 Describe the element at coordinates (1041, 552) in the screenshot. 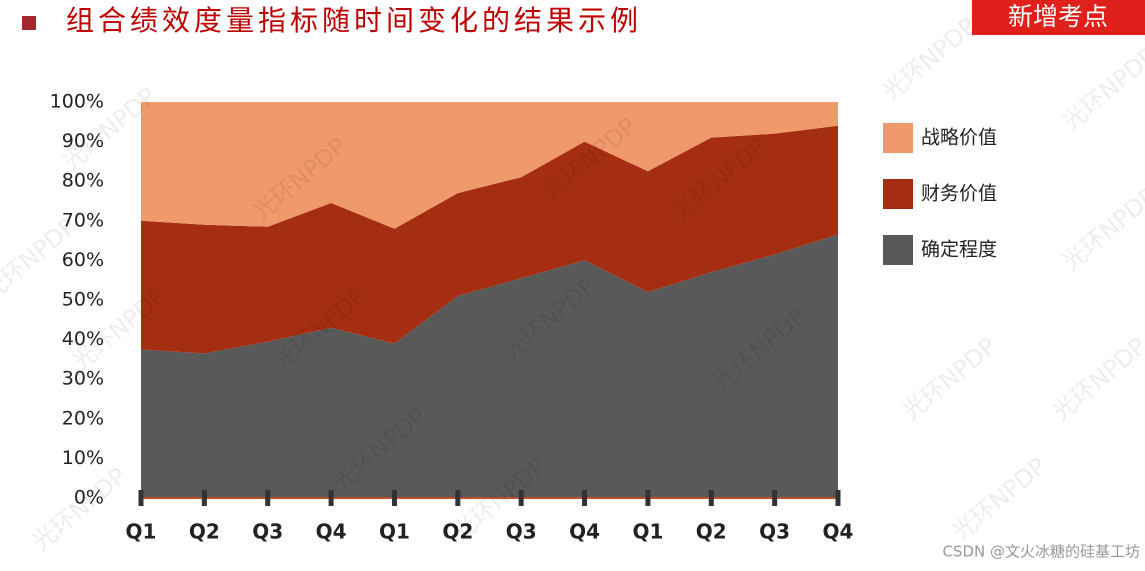

I see `footer-credit: CSDN @文火冰糖的硅基工坊` at that location.